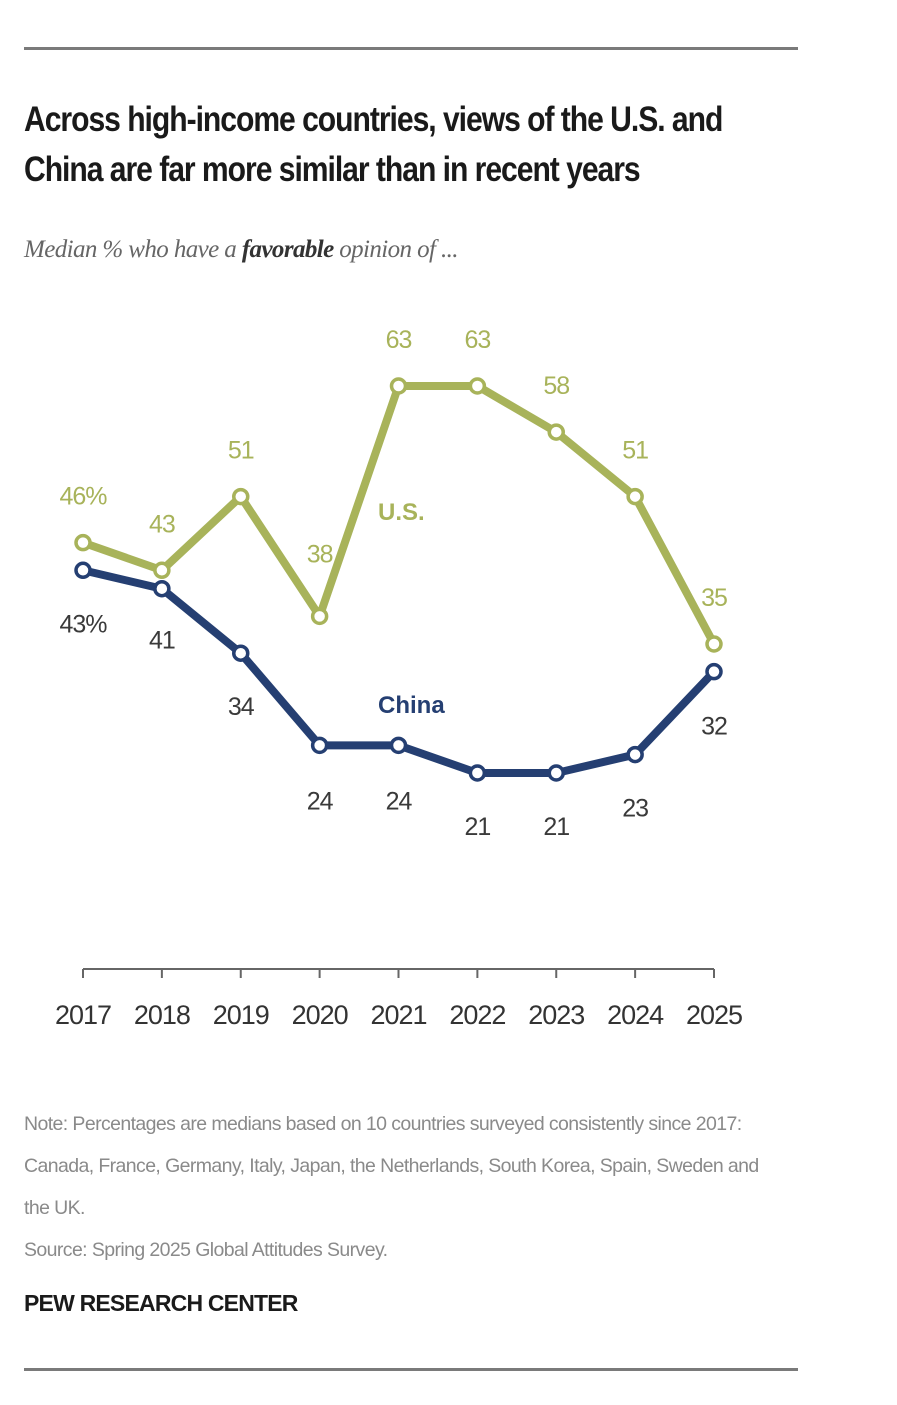  I want to click on data-label-us-2020: 38, so click(320, 554).